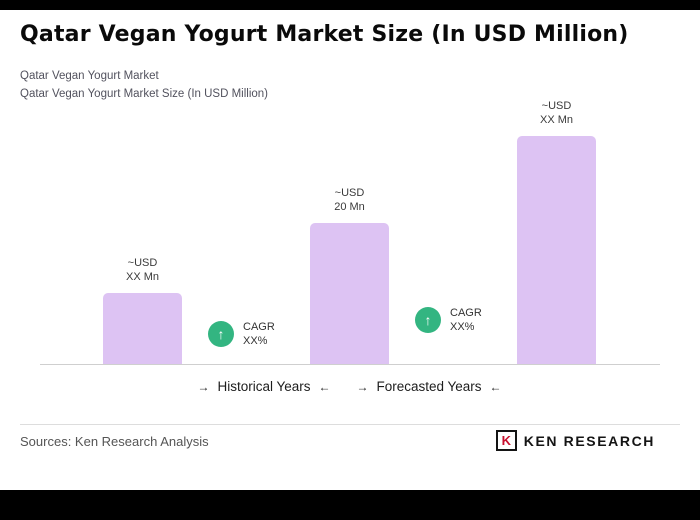 This screenshot has width=700, height=520. I want to click on bar-group-middle: ~USD 20 Mn, so click(349, 275).